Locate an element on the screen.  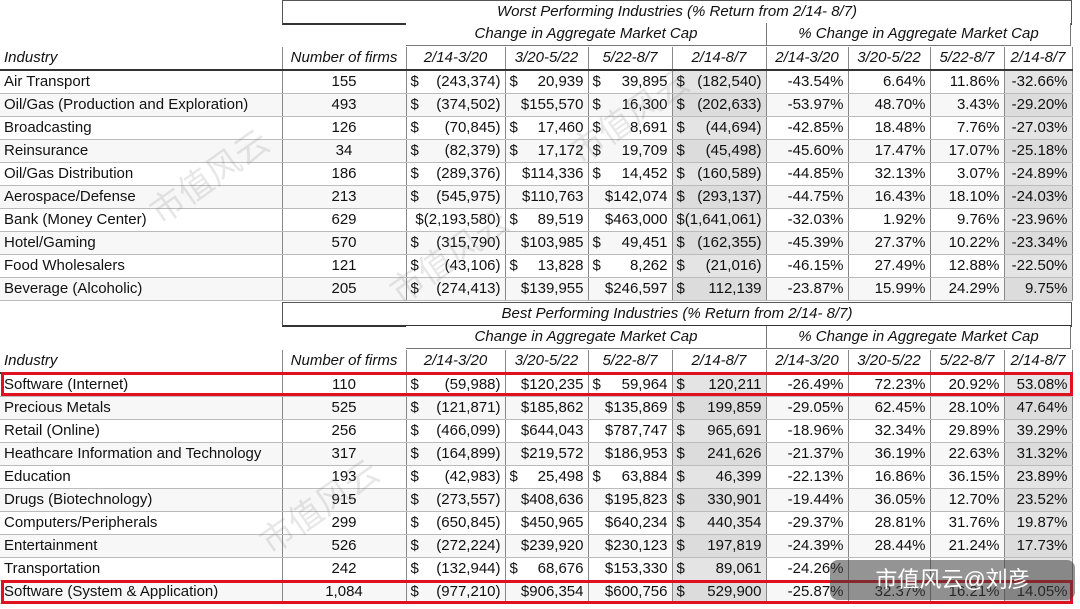
cap-value: 965,691 is located at coordinates (734, 430).